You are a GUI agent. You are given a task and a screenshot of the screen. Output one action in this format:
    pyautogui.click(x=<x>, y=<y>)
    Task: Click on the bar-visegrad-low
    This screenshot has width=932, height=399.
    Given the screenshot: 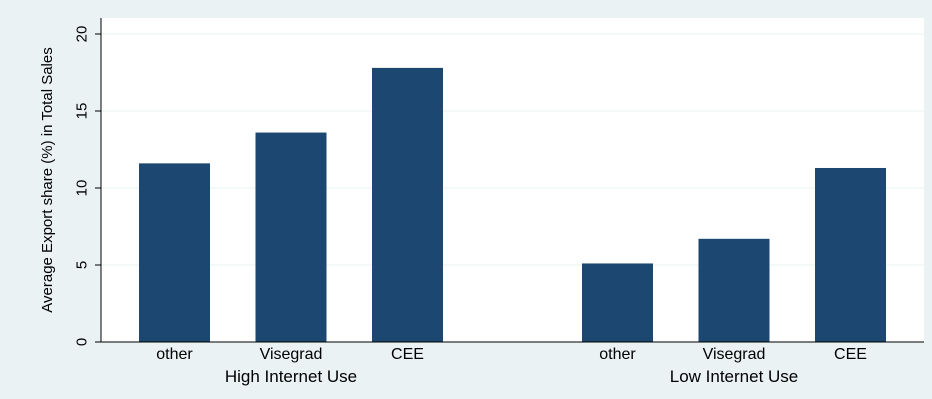 What is the action you would take?
    pyautogui.click(x=734, y=290)
    